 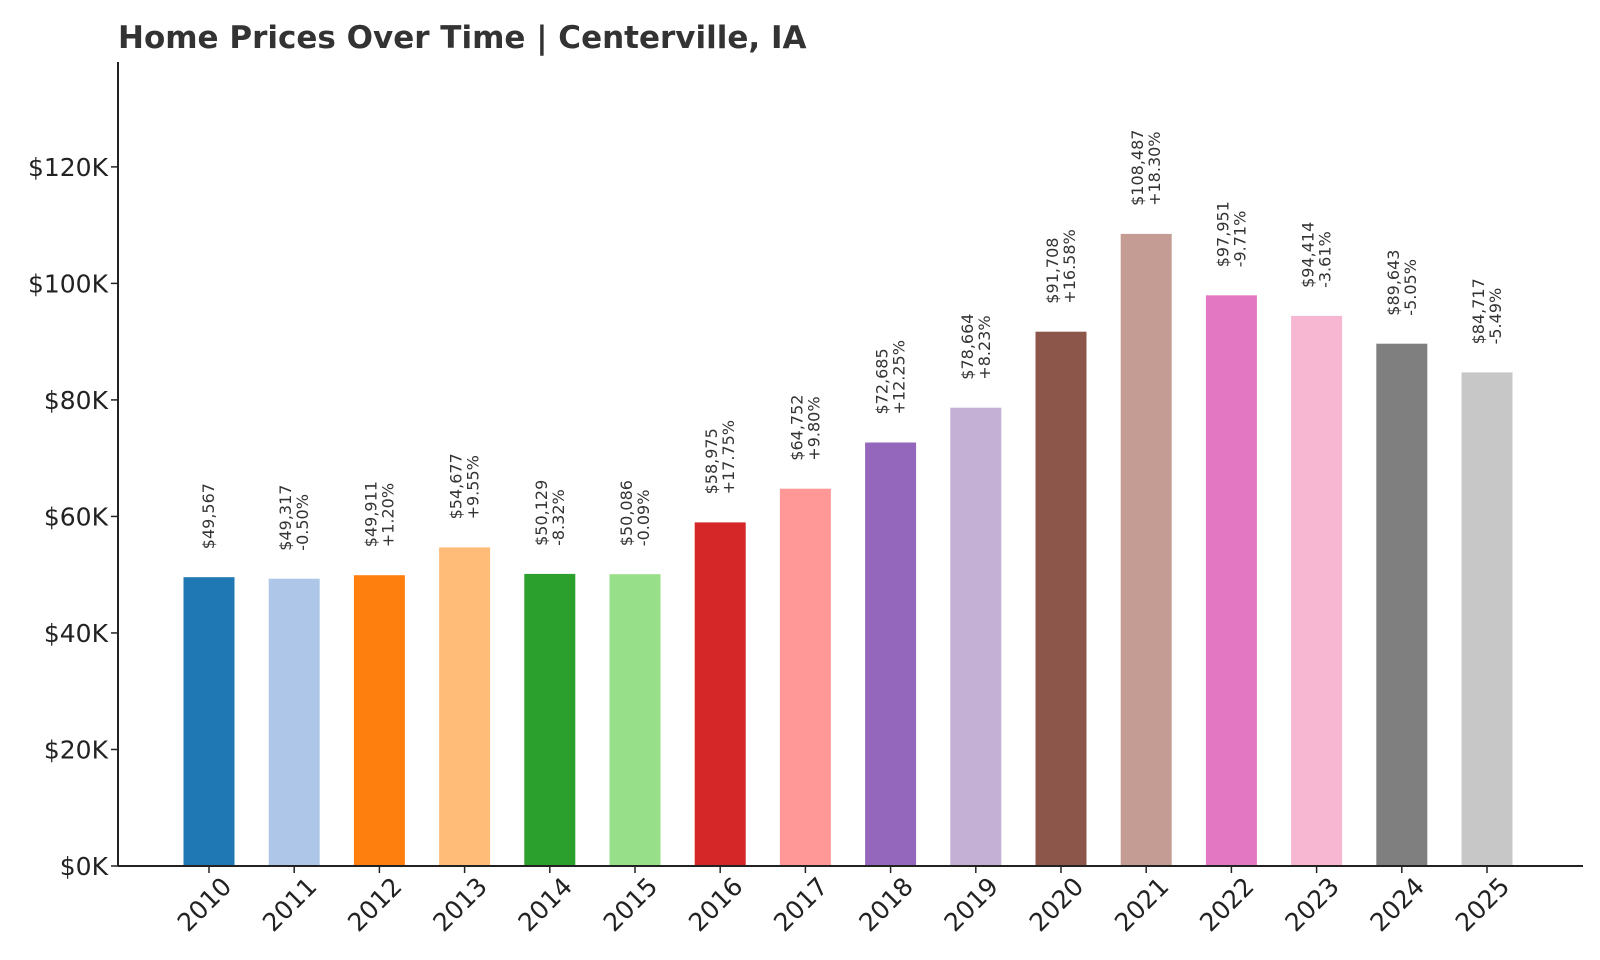 What do you see at coordinates (285, 518) in the screenshot?
I see `value-label: $49,317` at bounding box center [285, 518].